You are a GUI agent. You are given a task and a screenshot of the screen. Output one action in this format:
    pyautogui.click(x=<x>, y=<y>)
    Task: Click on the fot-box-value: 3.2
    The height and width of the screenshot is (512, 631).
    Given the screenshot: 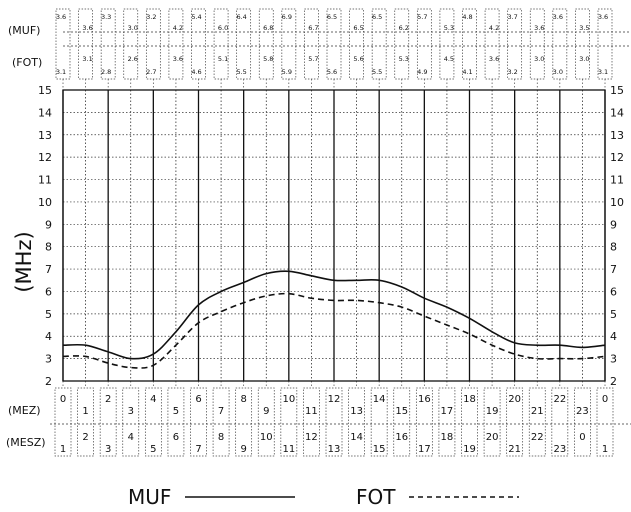 What is the action you would take?
    pyautogui.click(x=512, y=72)
    